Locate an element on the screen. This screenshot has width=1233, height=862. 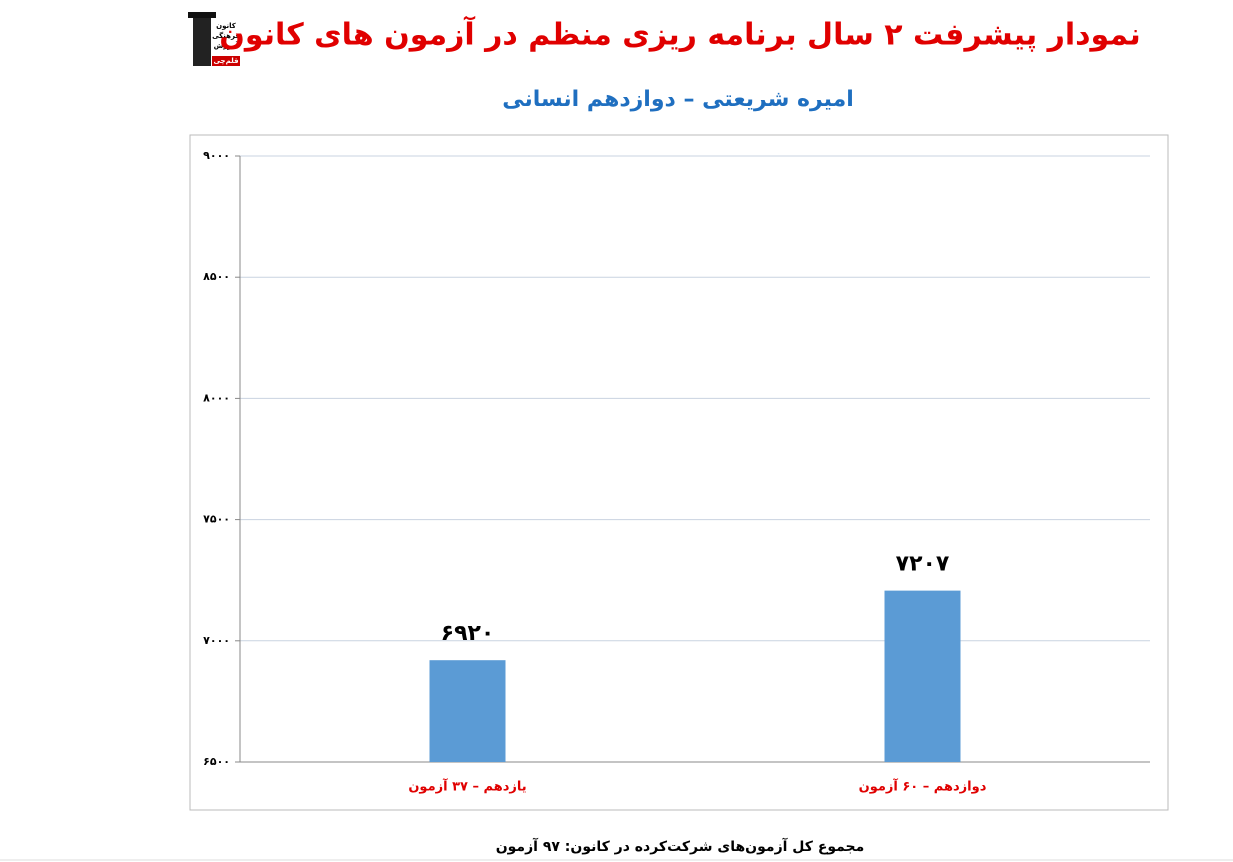
chart-subtitle: امیره شریعتی – دوازدهم انسانی is located at coordinates (678, 99).